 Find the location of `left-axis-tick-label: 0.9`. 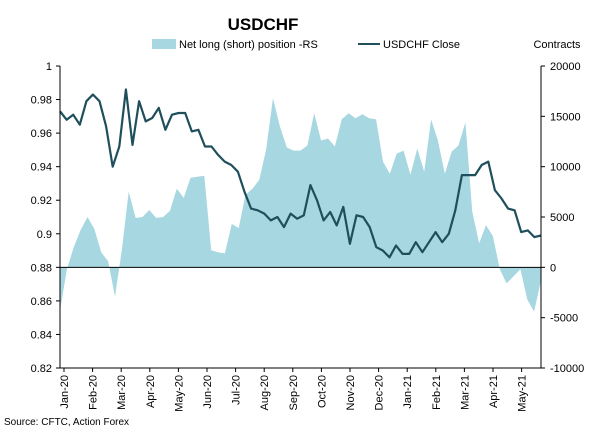

left-axis-tick-label: 0.9 is located at coordinates (44, 235).